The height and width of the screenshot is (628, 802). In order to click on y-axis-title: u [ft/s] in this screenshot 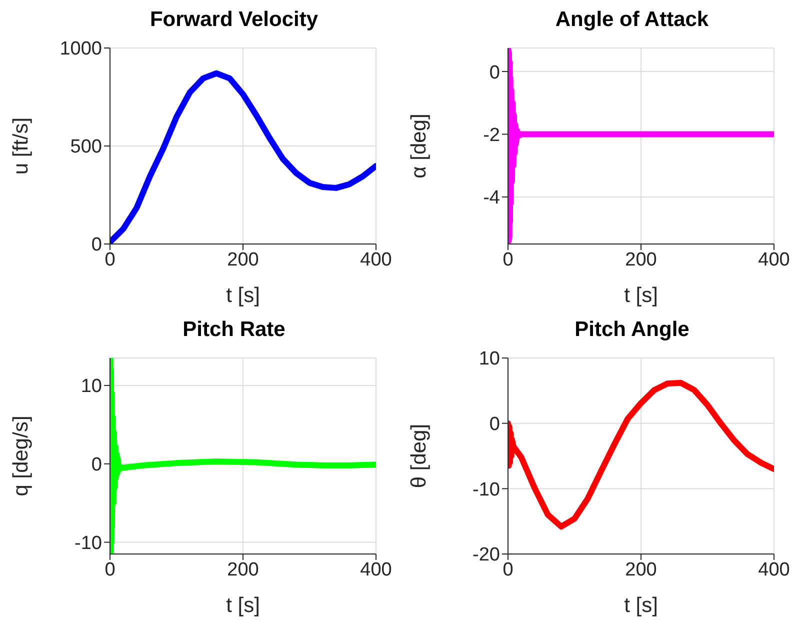, I will do `click(20, 146)`.